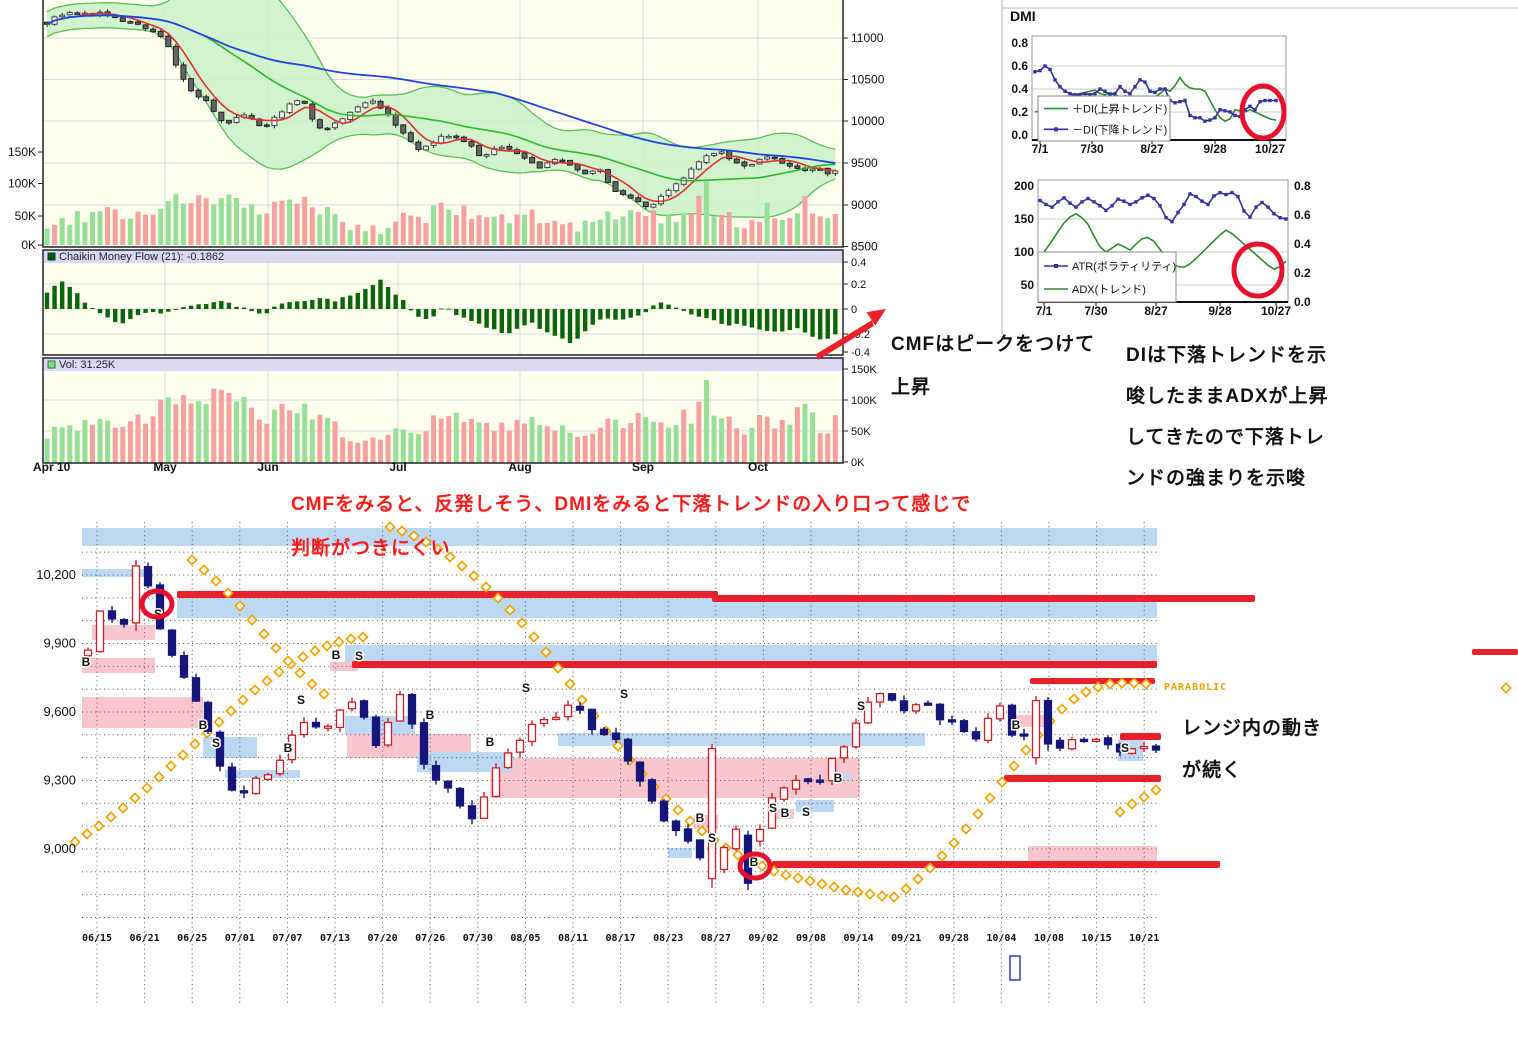 This screenshot has width=1518, height=1050. What do you see at coordinates (441, 107) in the screenshot?
I see `moving-averages` at bounding box center [441, 107].